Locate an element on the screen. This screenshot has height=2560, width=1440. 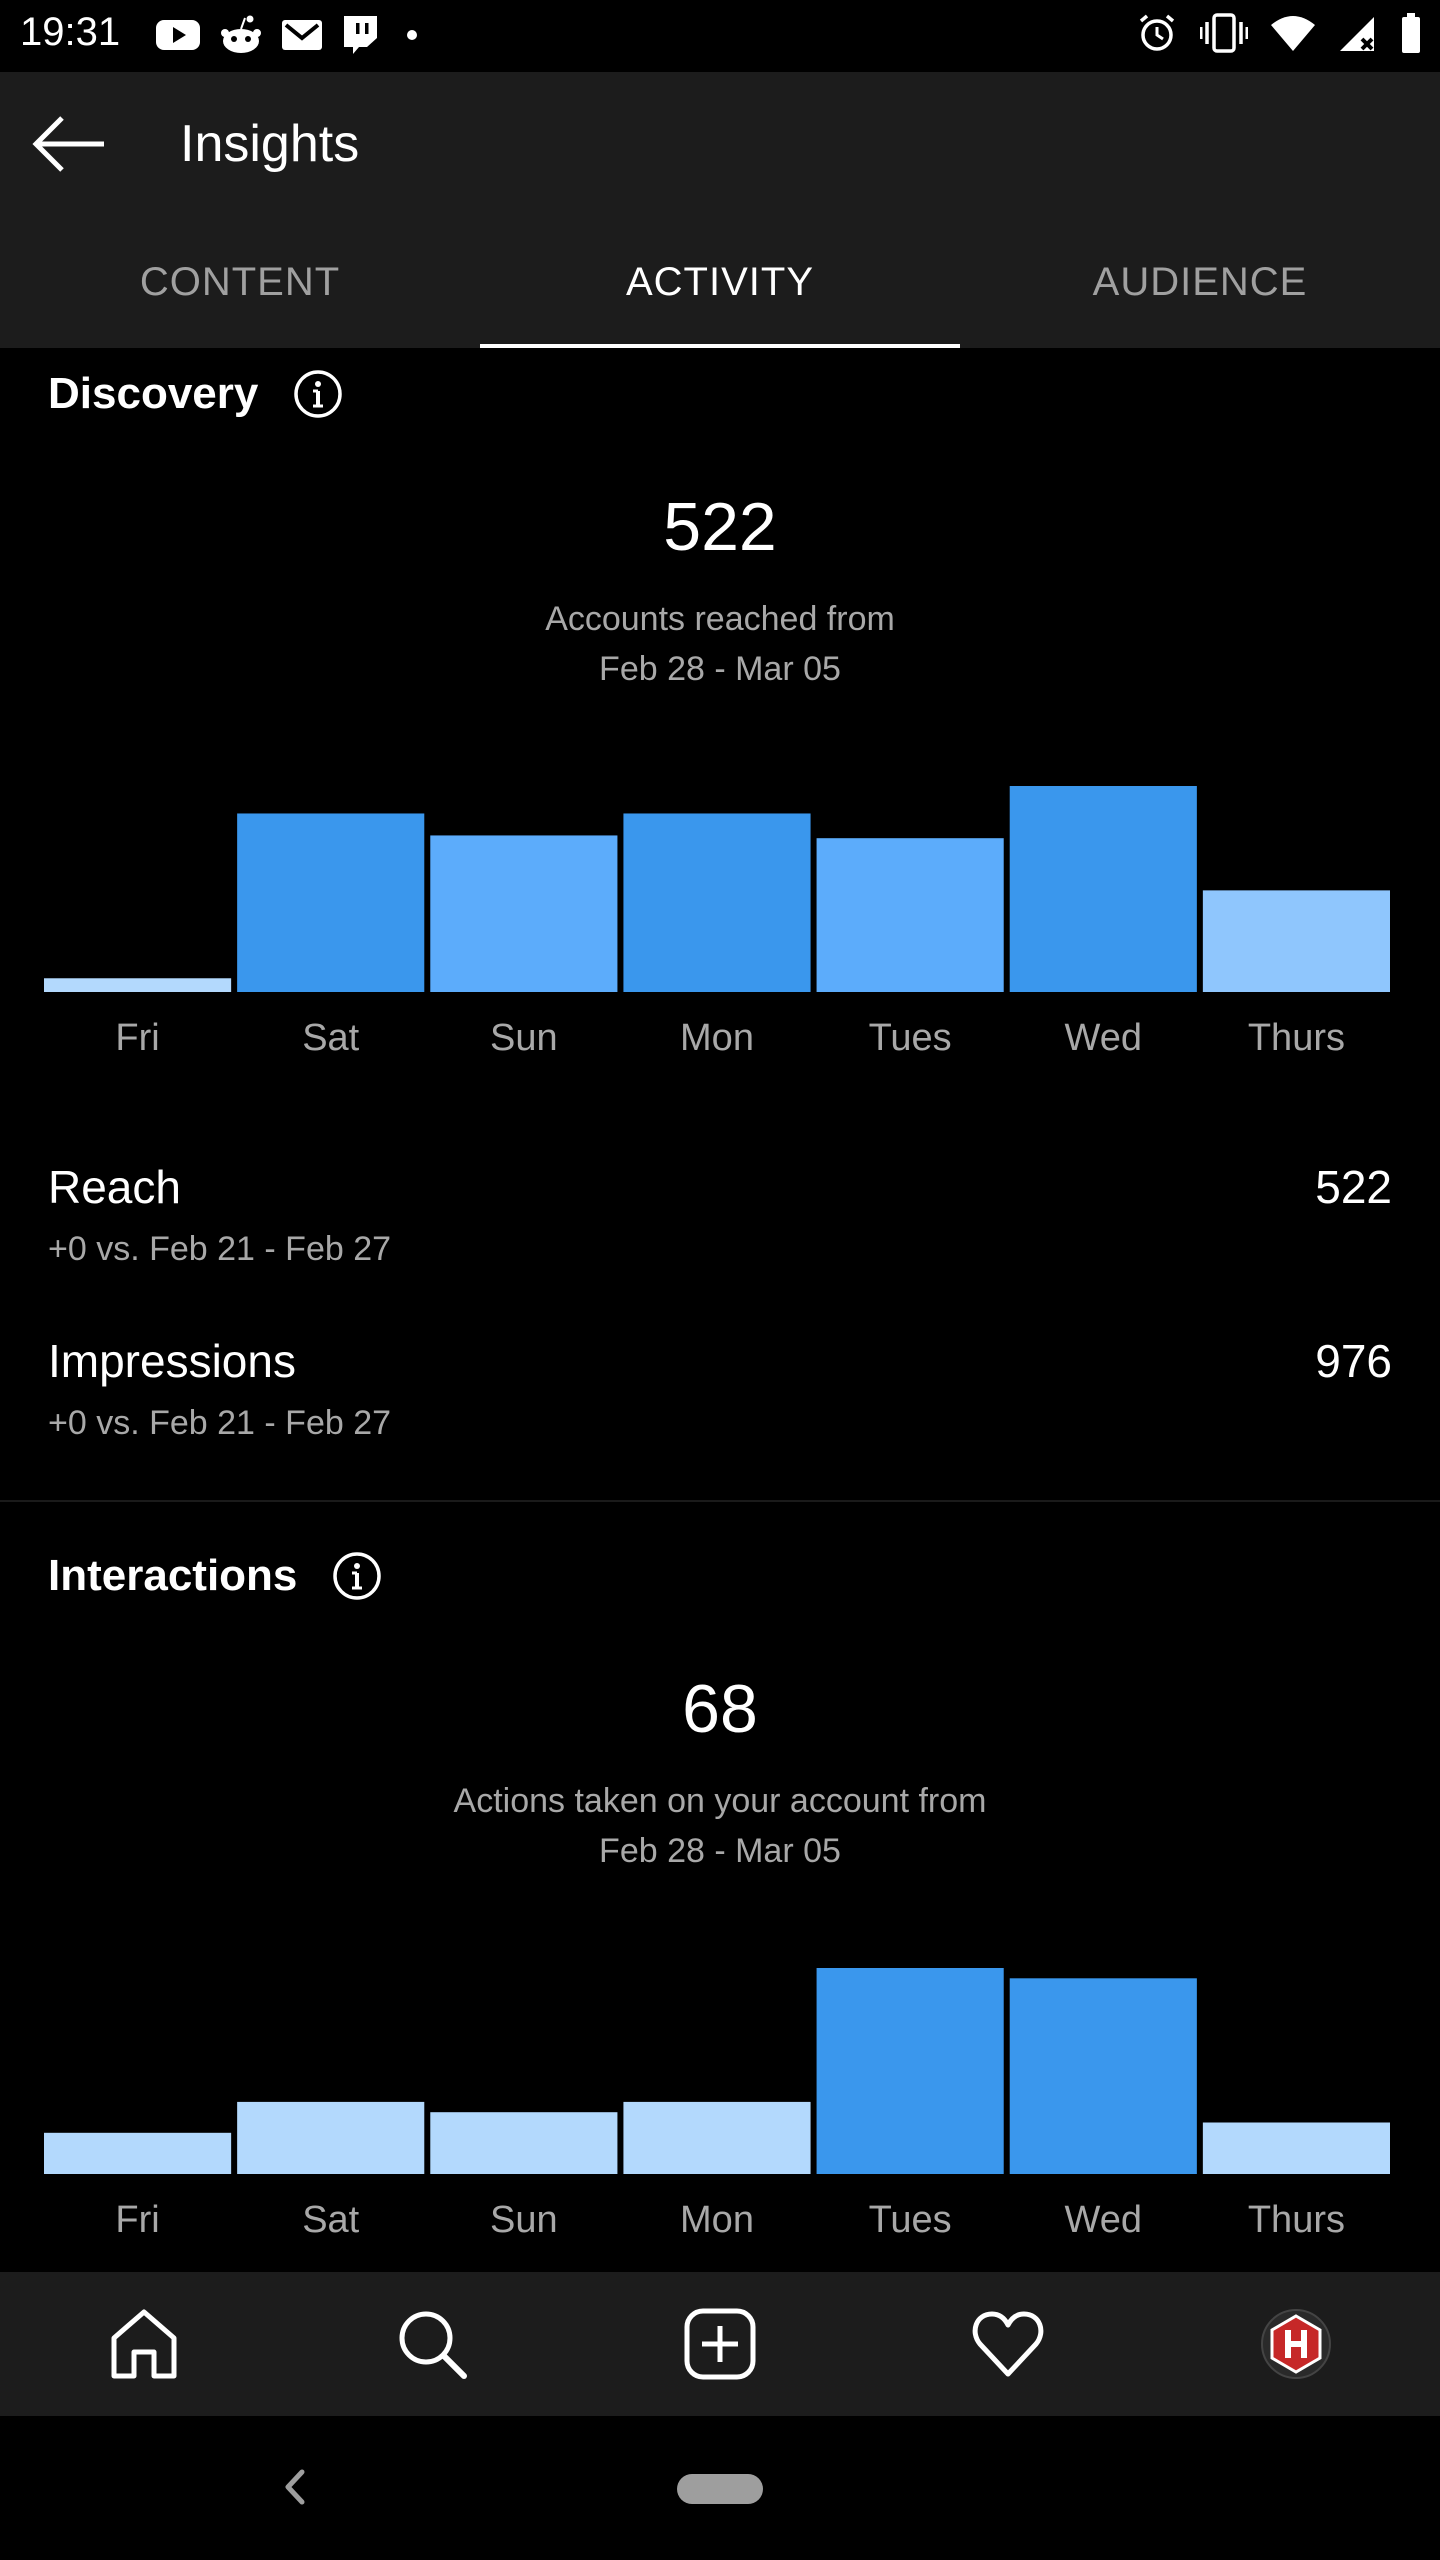
youtube-icon is located at coordinates (178, 35).